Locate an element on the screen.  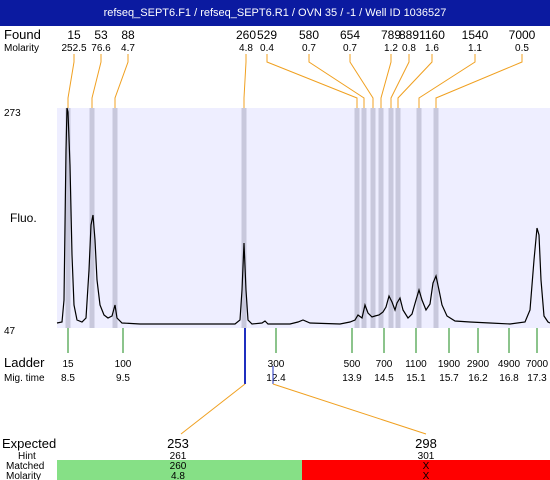
hint-label: Hint is located at coordinates (27, 456).